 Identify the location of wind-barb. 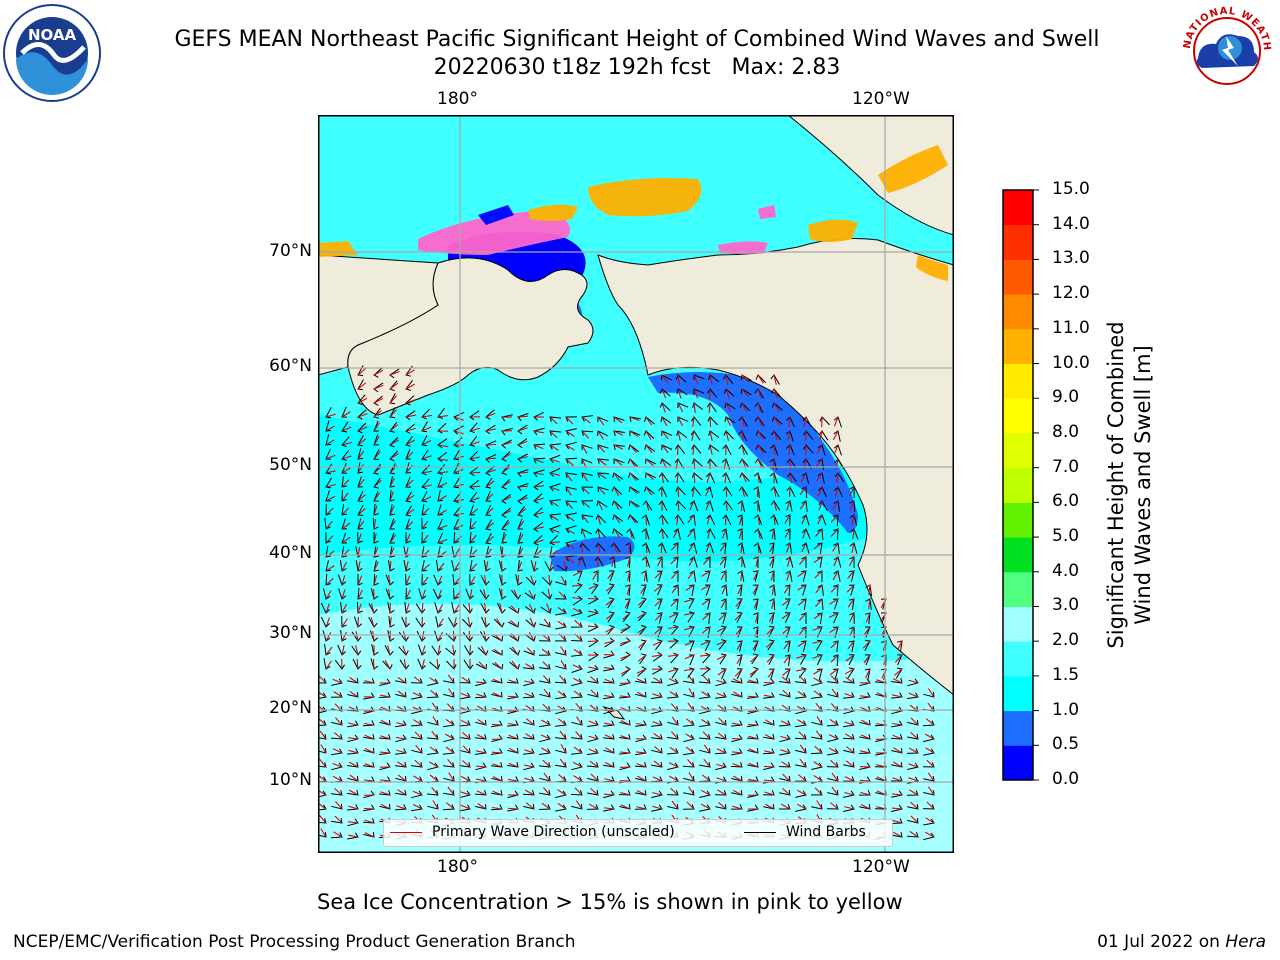
(771, 631).